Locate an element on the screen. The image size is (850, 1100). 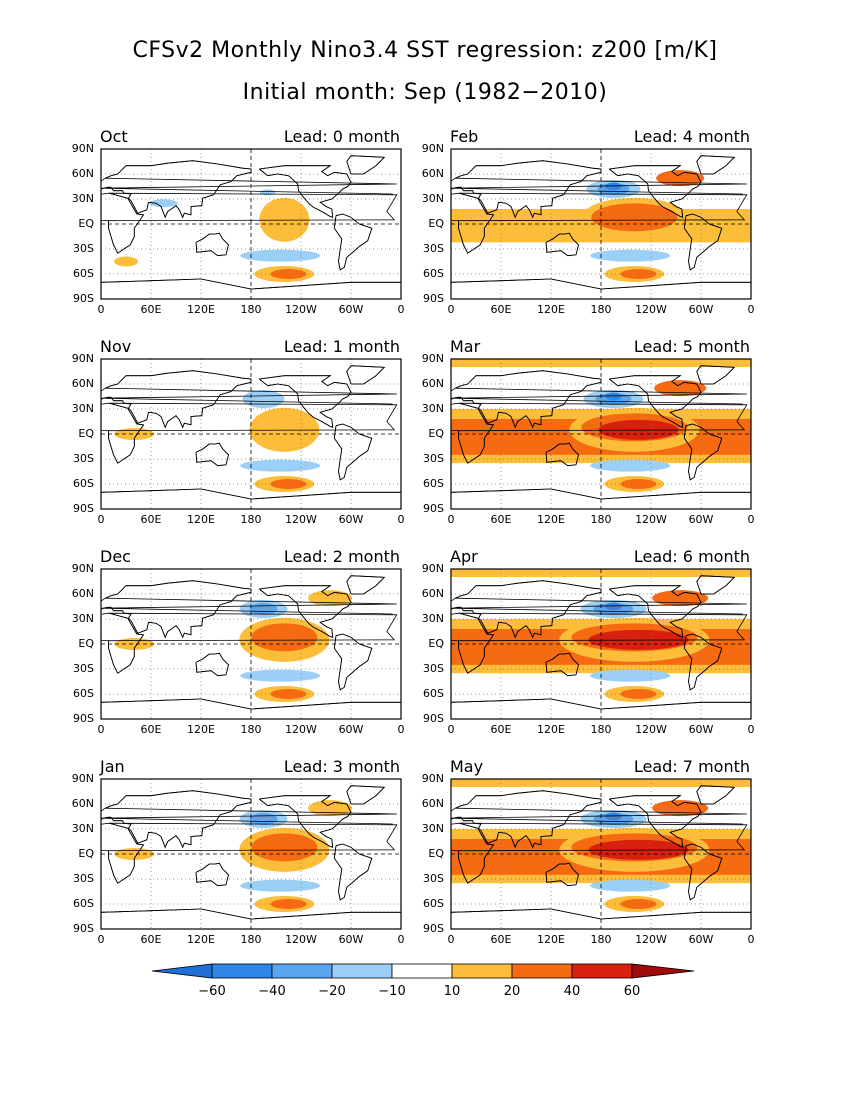
colorbar-tick-label: −40 is located at coordinates (271, 991).